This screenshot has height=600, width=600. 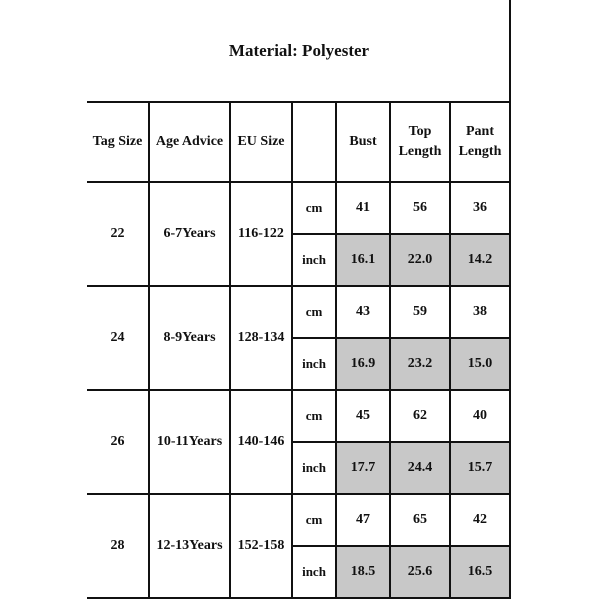 What do you see at coordinates (420, 312) in the screenshot?
I see `top-length-cm-cell: 59` at bounding box center [420, 312].